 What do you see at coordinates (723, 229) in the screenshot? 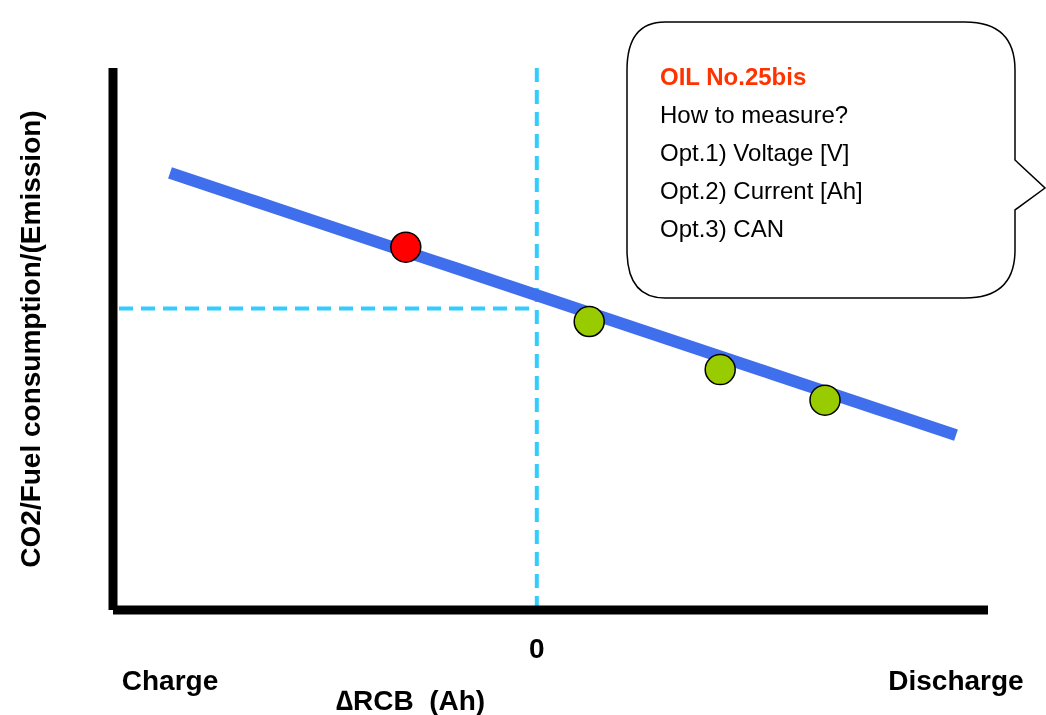
I see `annotation: Opt.3) CAN` at bounding box center [723, 229].